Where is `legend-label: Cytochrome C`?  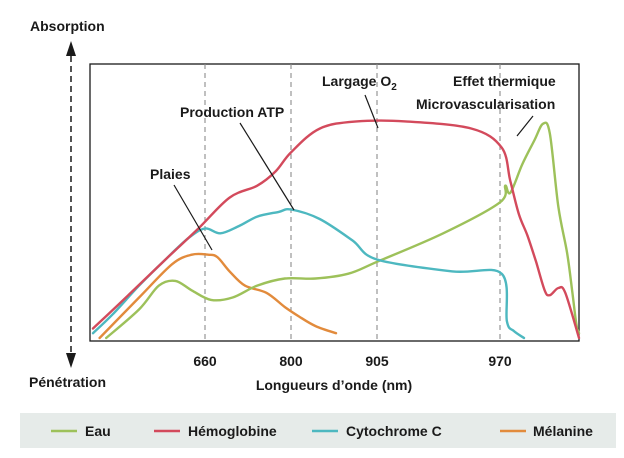 legend-label: Cytochrome C is located at coordinates (394, 431).